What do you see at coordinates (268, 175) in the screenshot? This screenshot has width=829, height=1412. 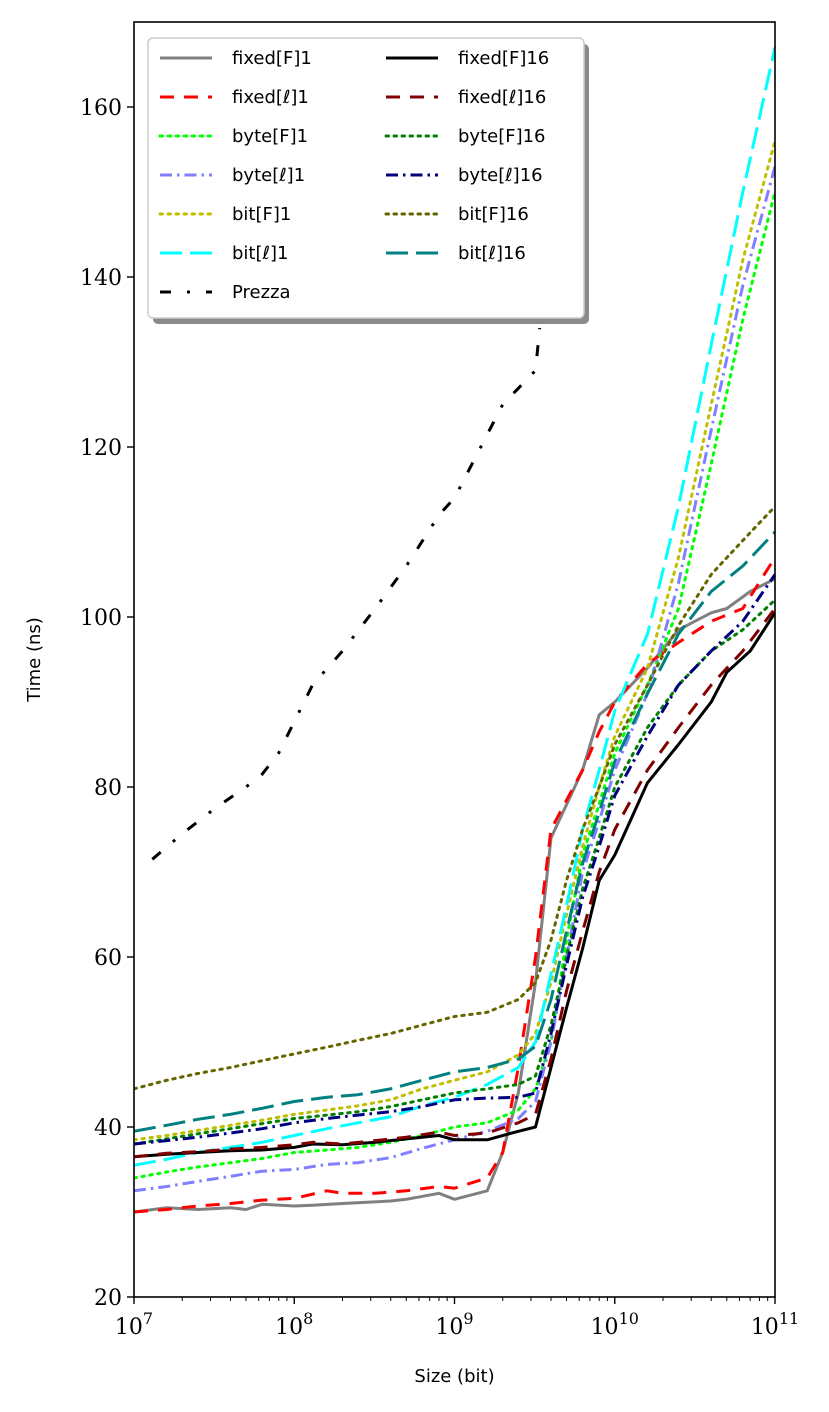 I see `legend-label-byte-l-1: byte[ℓ]1` at bounding box center [268, 175].